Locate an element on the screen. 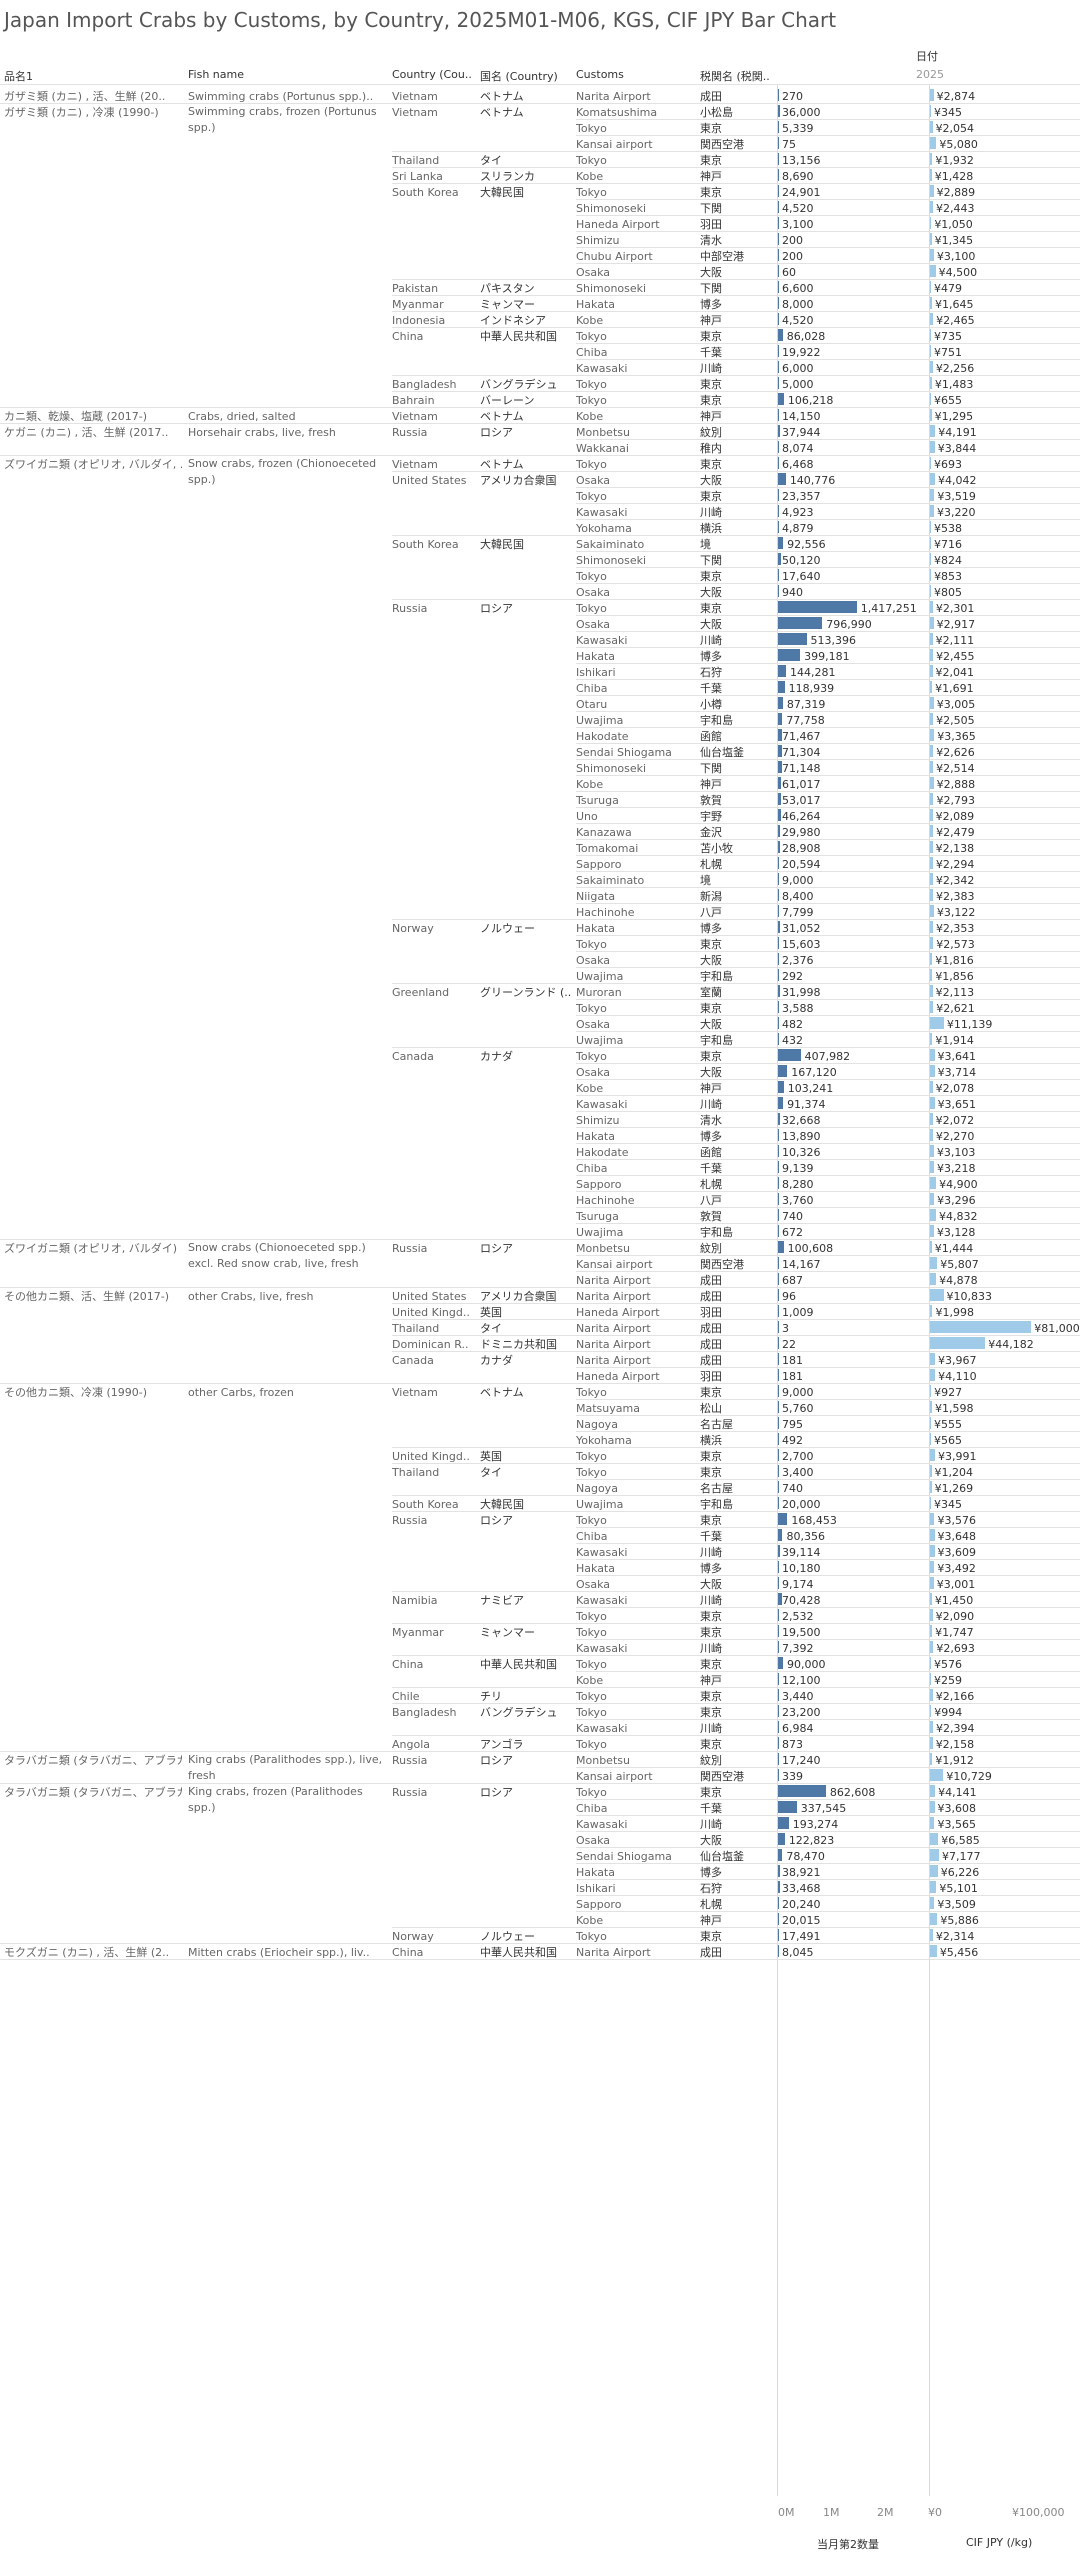 This screenshot has width=1083, height=2560. item-column-header: 品名1 is located at coordinates (18, 76).